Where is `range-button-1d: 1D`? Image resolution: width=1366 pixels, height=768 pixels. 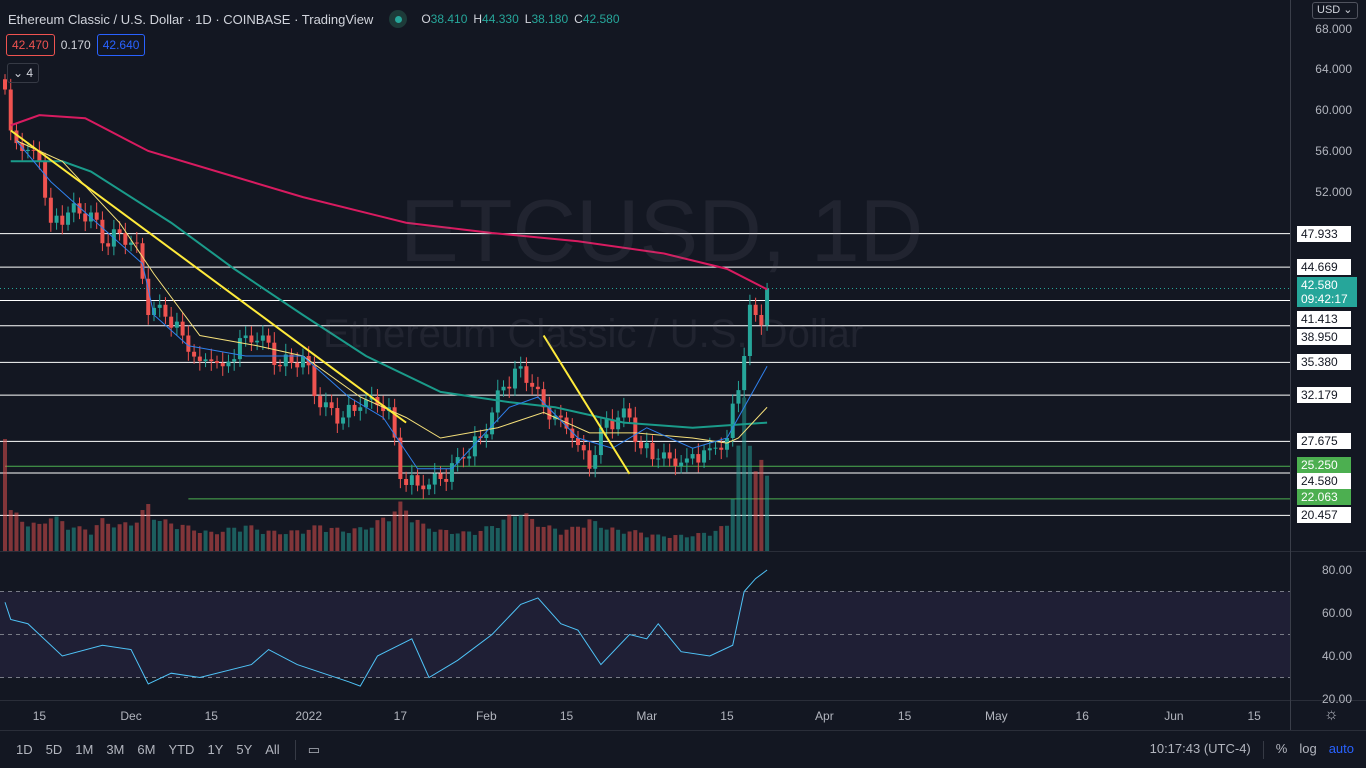
range-button-1d: 1D is located at coordinates (24, 749).